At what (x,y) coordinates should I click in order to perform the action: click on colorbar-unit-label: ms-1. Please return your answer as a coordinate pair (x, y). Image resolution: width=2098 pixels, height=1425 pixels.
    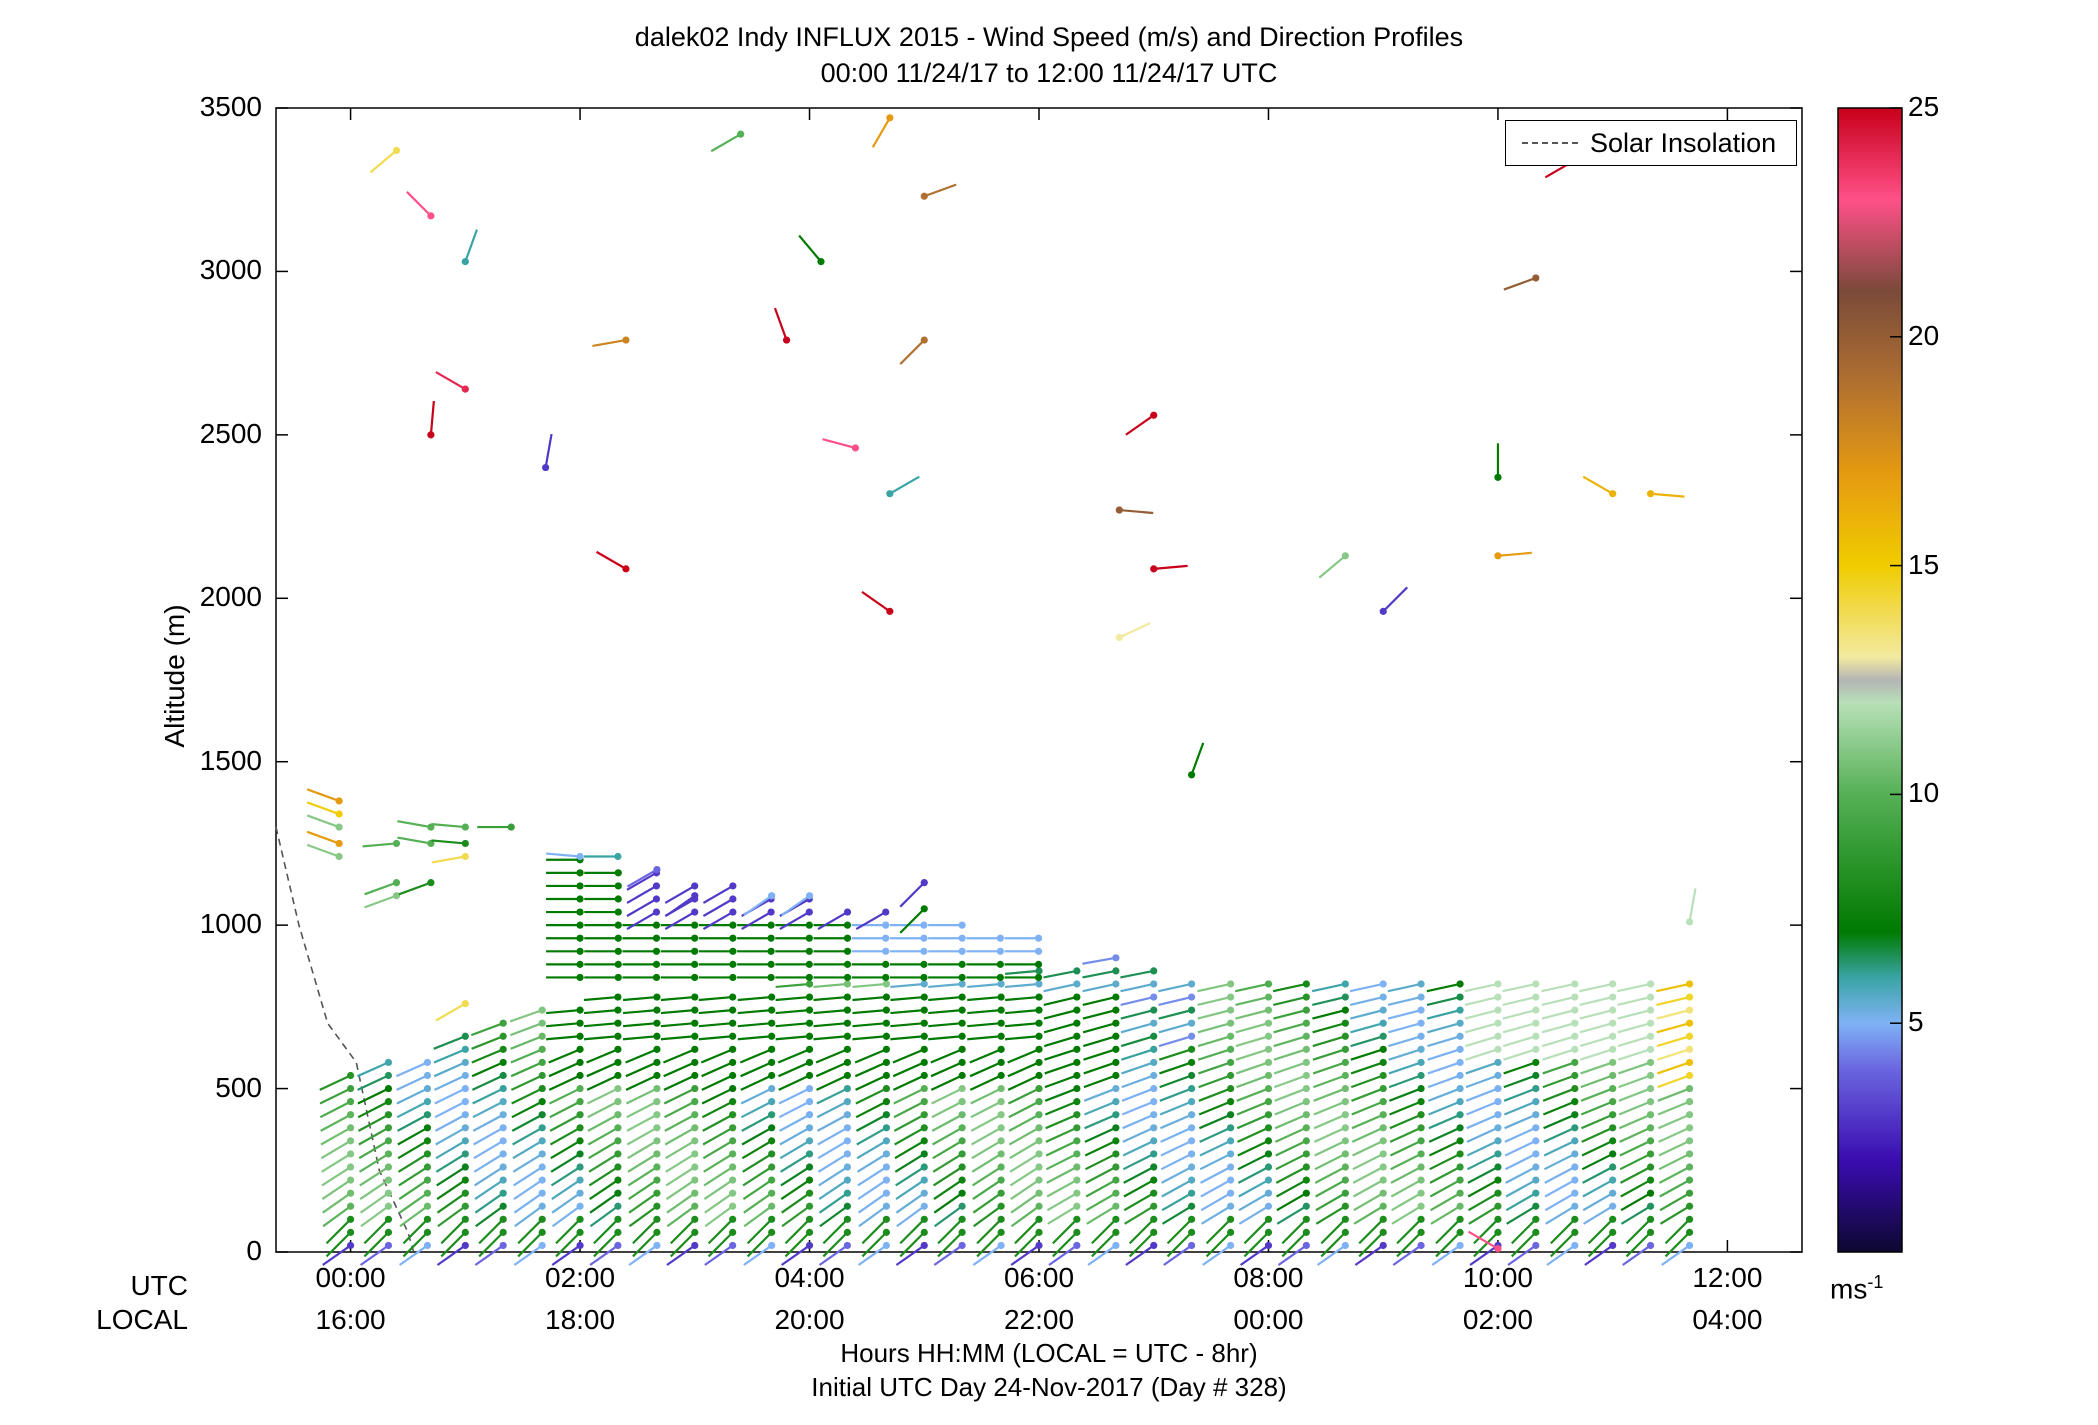
    Looking at the image, I should click on (1857, 1288).